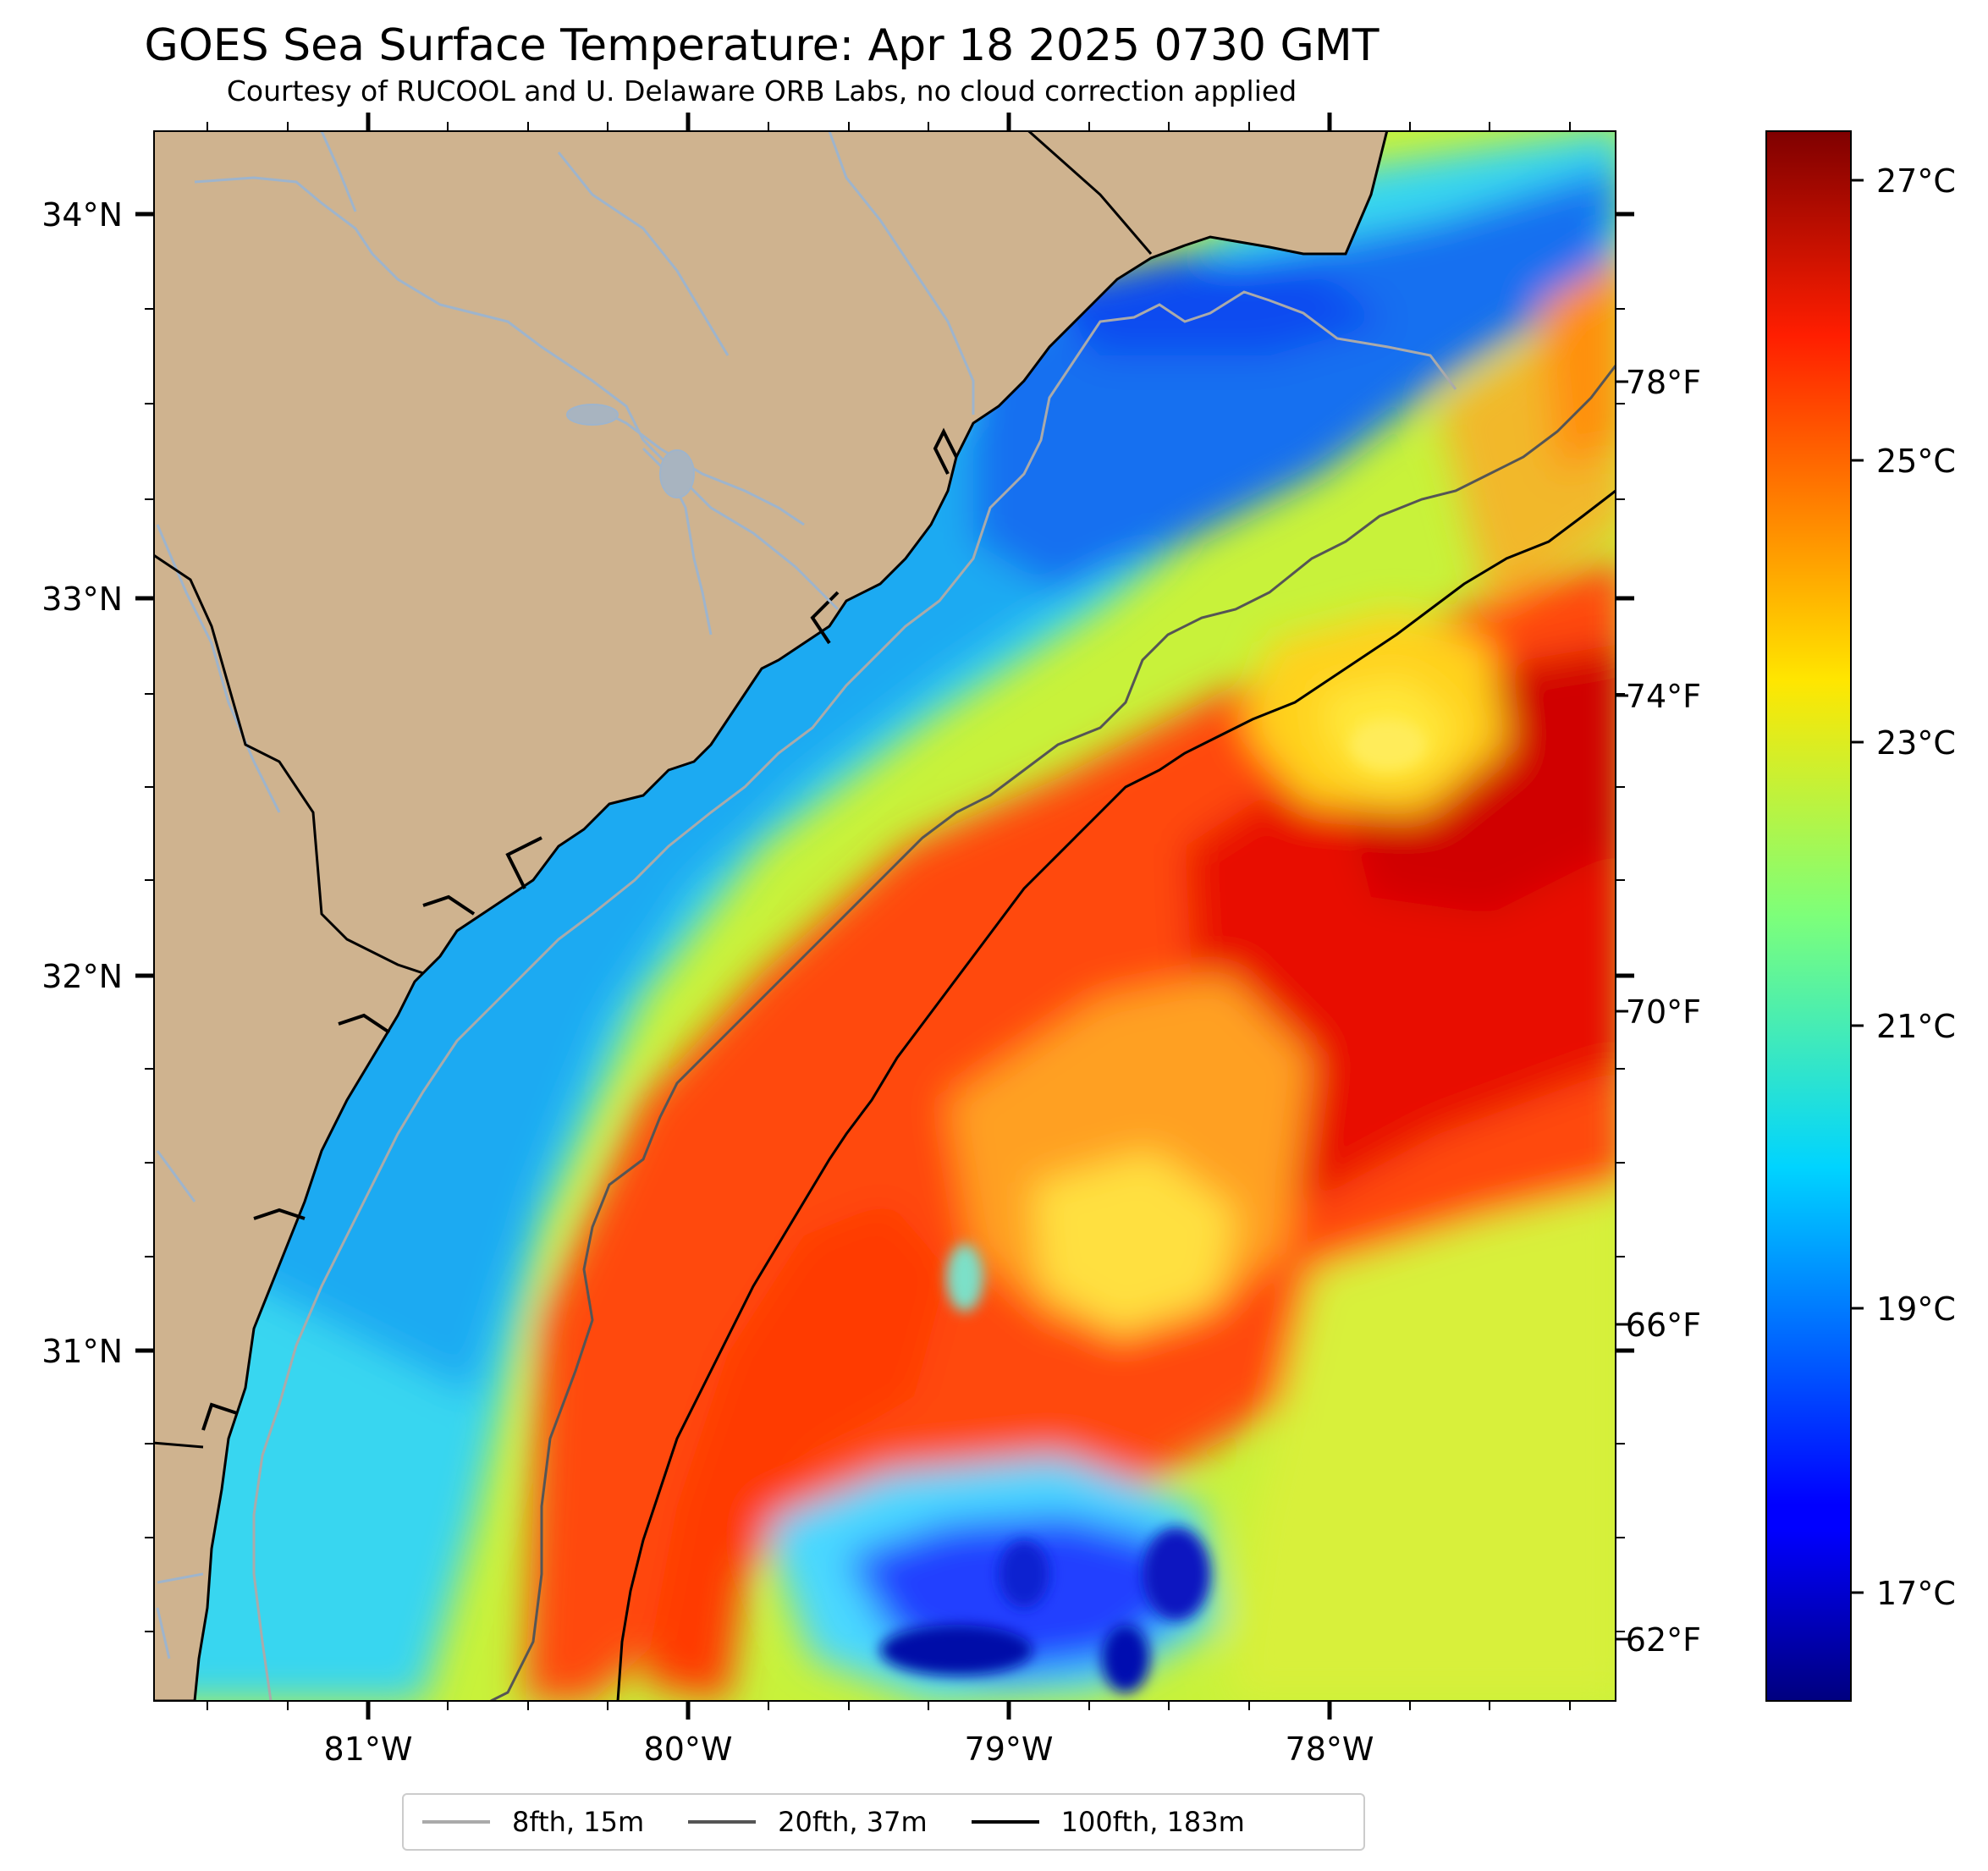 The width and height of the screenshot is (1988, 1871). Describe the element at coordinates (1153, 1206) in the screenshot. I see `sst-details` at that location.